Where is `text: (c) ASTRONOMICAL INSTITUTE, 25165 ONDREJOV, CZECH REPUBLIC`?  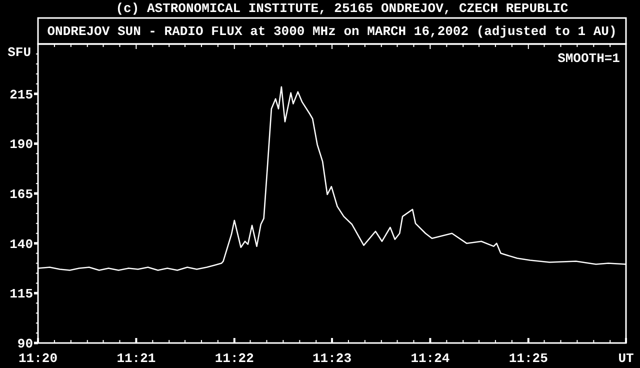
text: (c) ASTRONOMICAL INSTITUTE, 25165 ONDREJOV, CZECH REPUBLIC is located at coordinates (342, 8).